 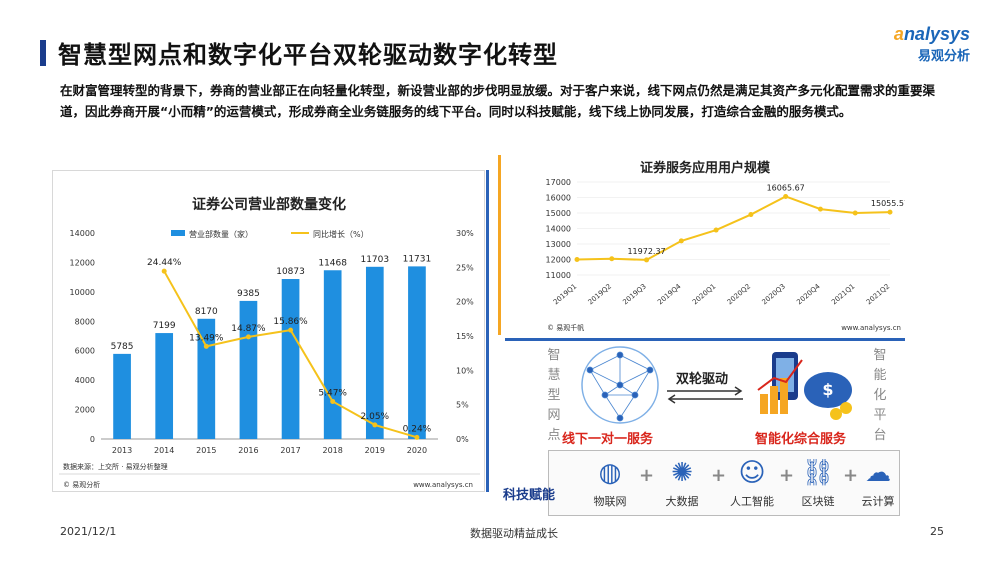 I want to click on user-scale-line, so click(x=733, y=228).